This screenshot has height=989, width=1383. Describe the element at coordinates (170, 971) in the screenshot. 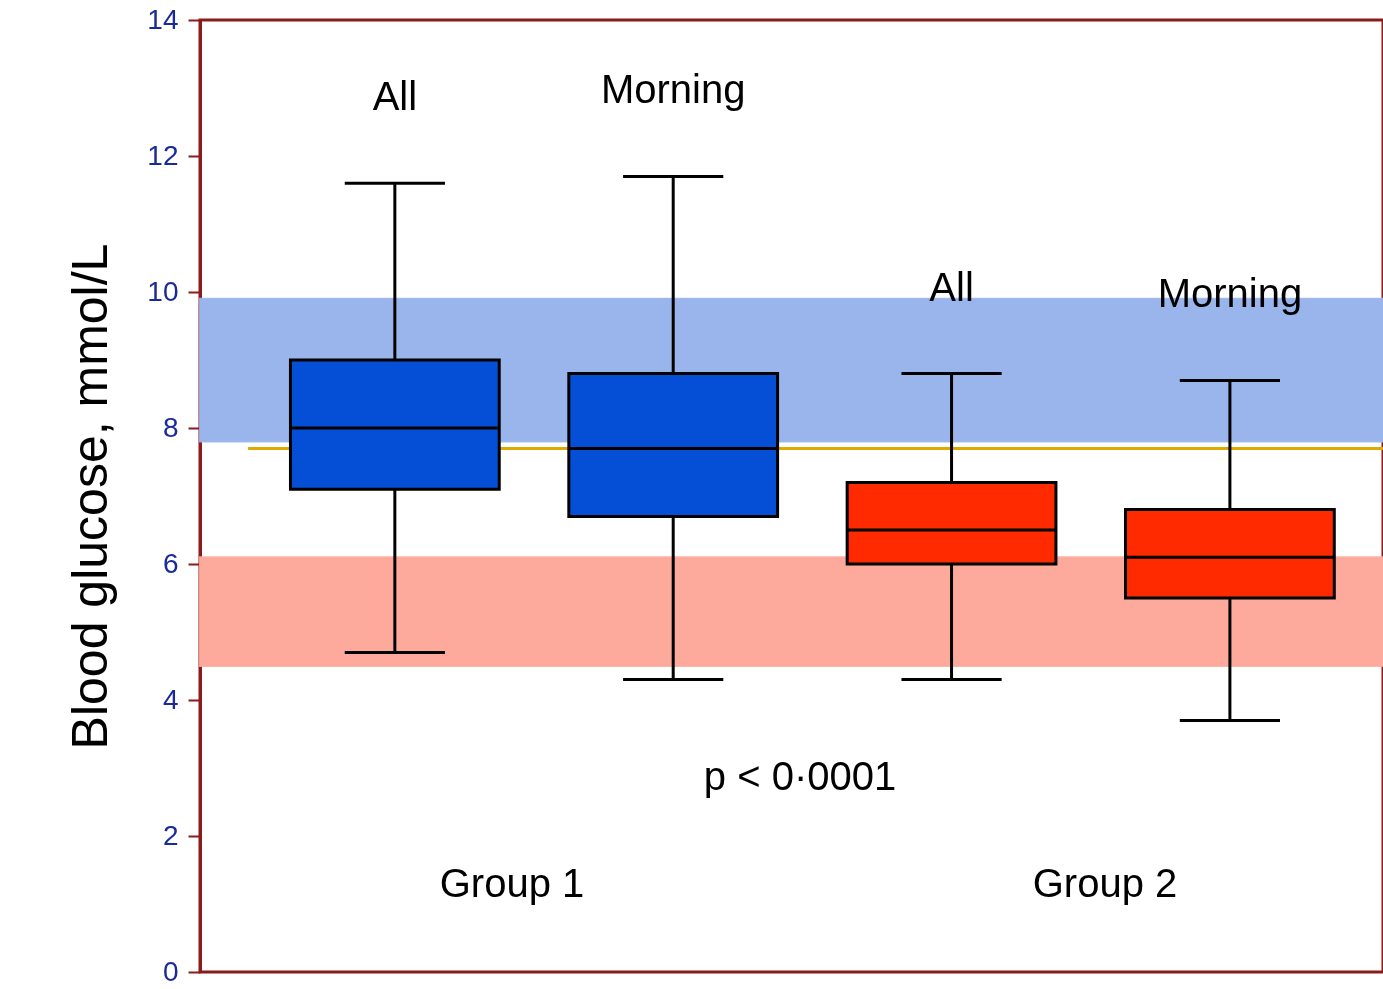

I see `y-tick-label: 0` at that location.